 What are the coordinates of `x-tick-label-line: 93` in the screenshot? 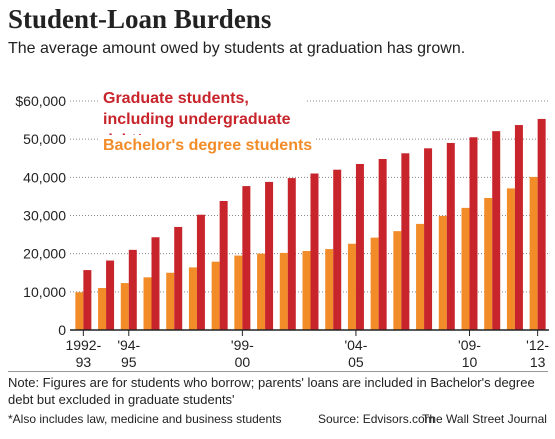 It's located at (84, 362).